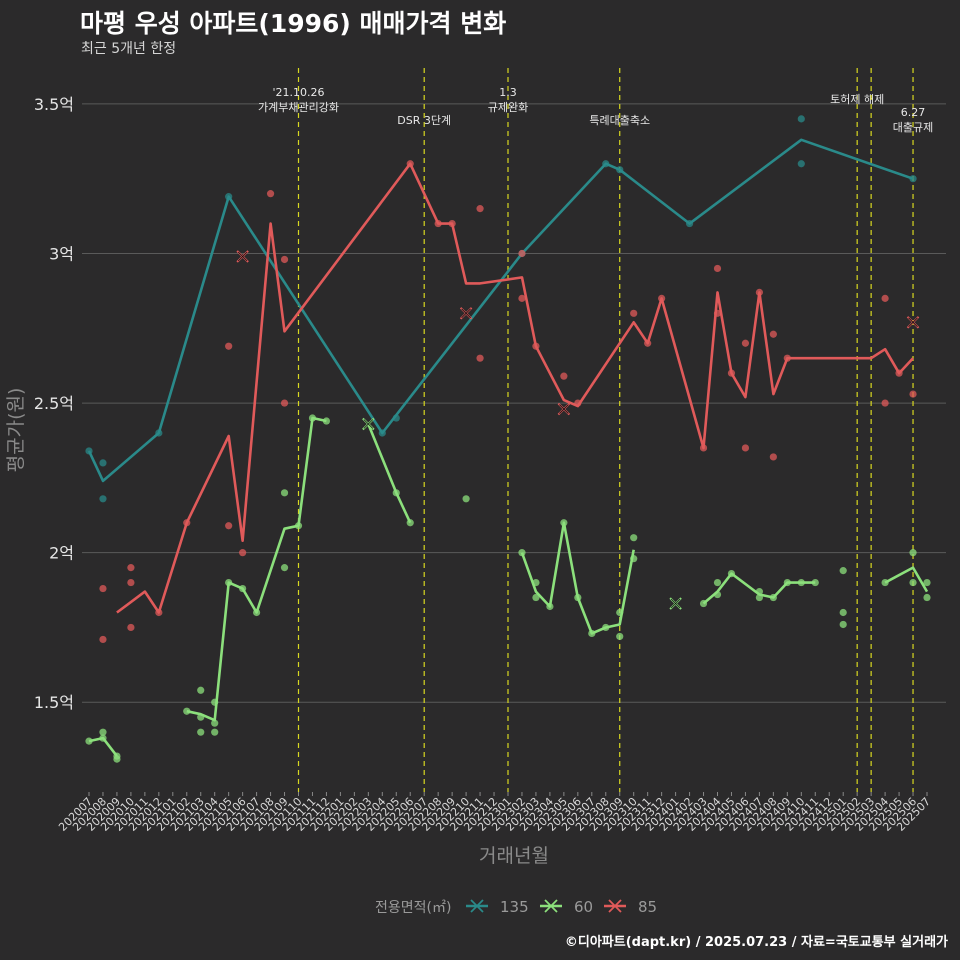 The height and width of the screenshot is (960, 960). I want to click on y-tick-label: 3.5억, so click(54, 104).